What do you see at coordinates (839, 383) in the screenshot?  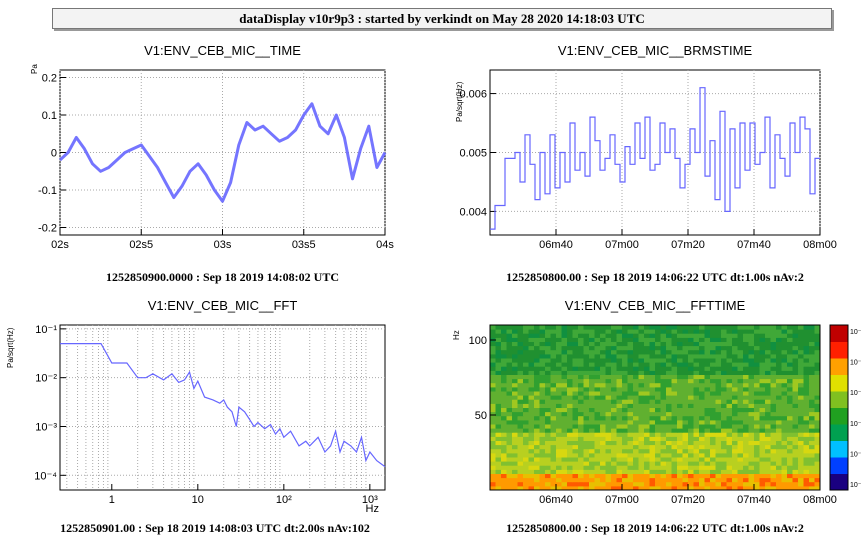 I see `colorbar-segment` at bounding box center [839, 383].